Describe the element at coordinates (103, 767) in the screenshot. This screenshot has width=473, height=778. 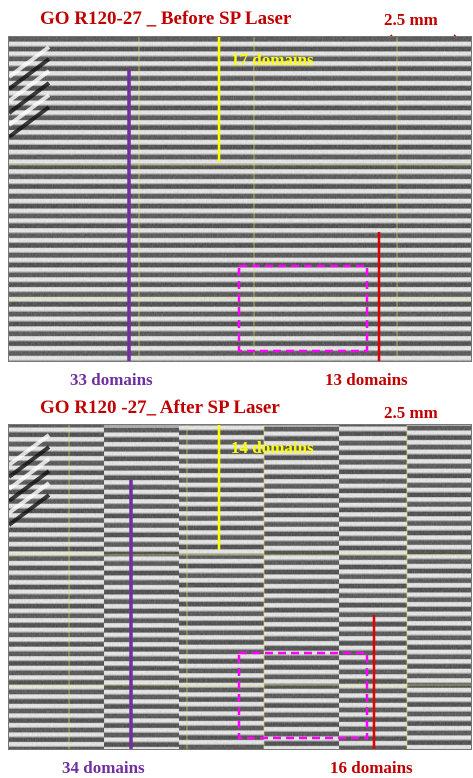
I see `bottom-left-count: 34 domains` at that location.